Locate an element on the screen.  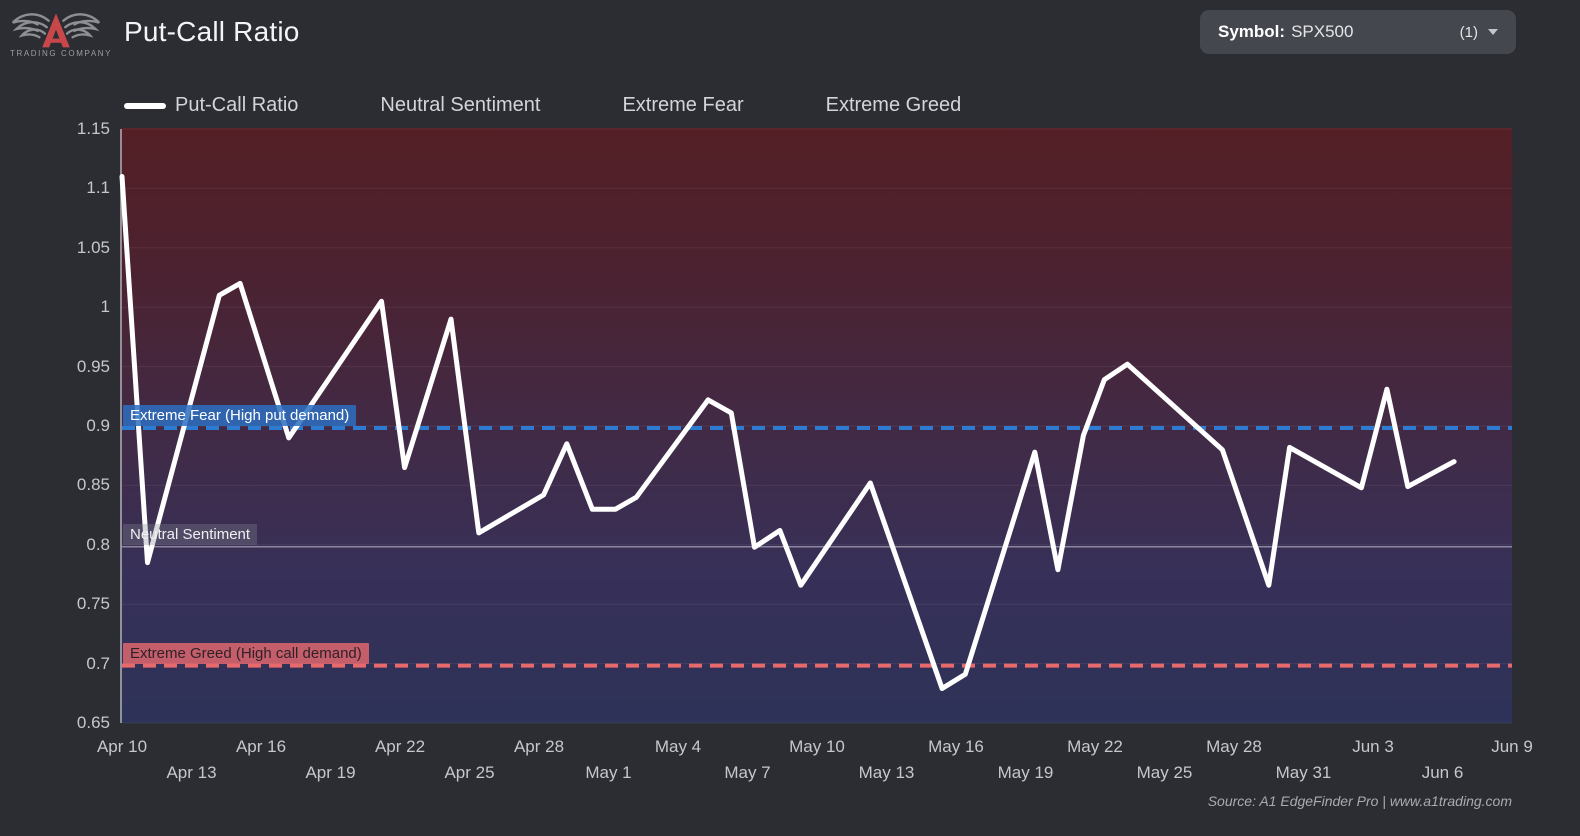
x-tick-label: May 22 is located at coordinates (1095, 746).